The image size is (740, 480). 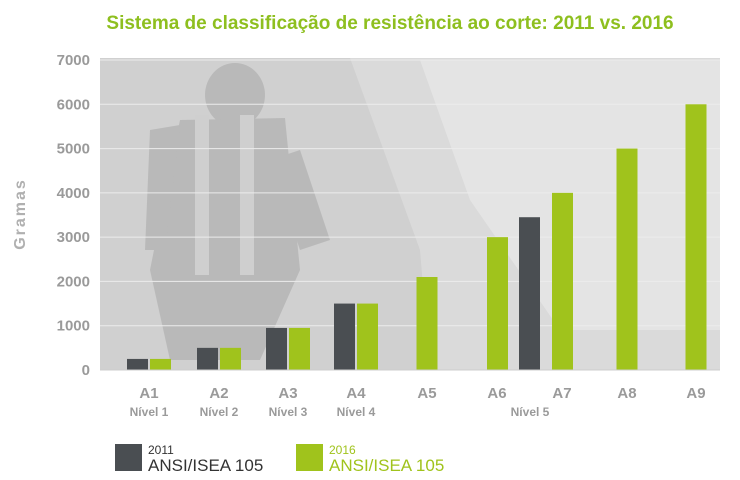 What do you see at coordinates (160, 364) in the screenshot?
I see `bar-2016-a1` at bounding box center [160, 364].